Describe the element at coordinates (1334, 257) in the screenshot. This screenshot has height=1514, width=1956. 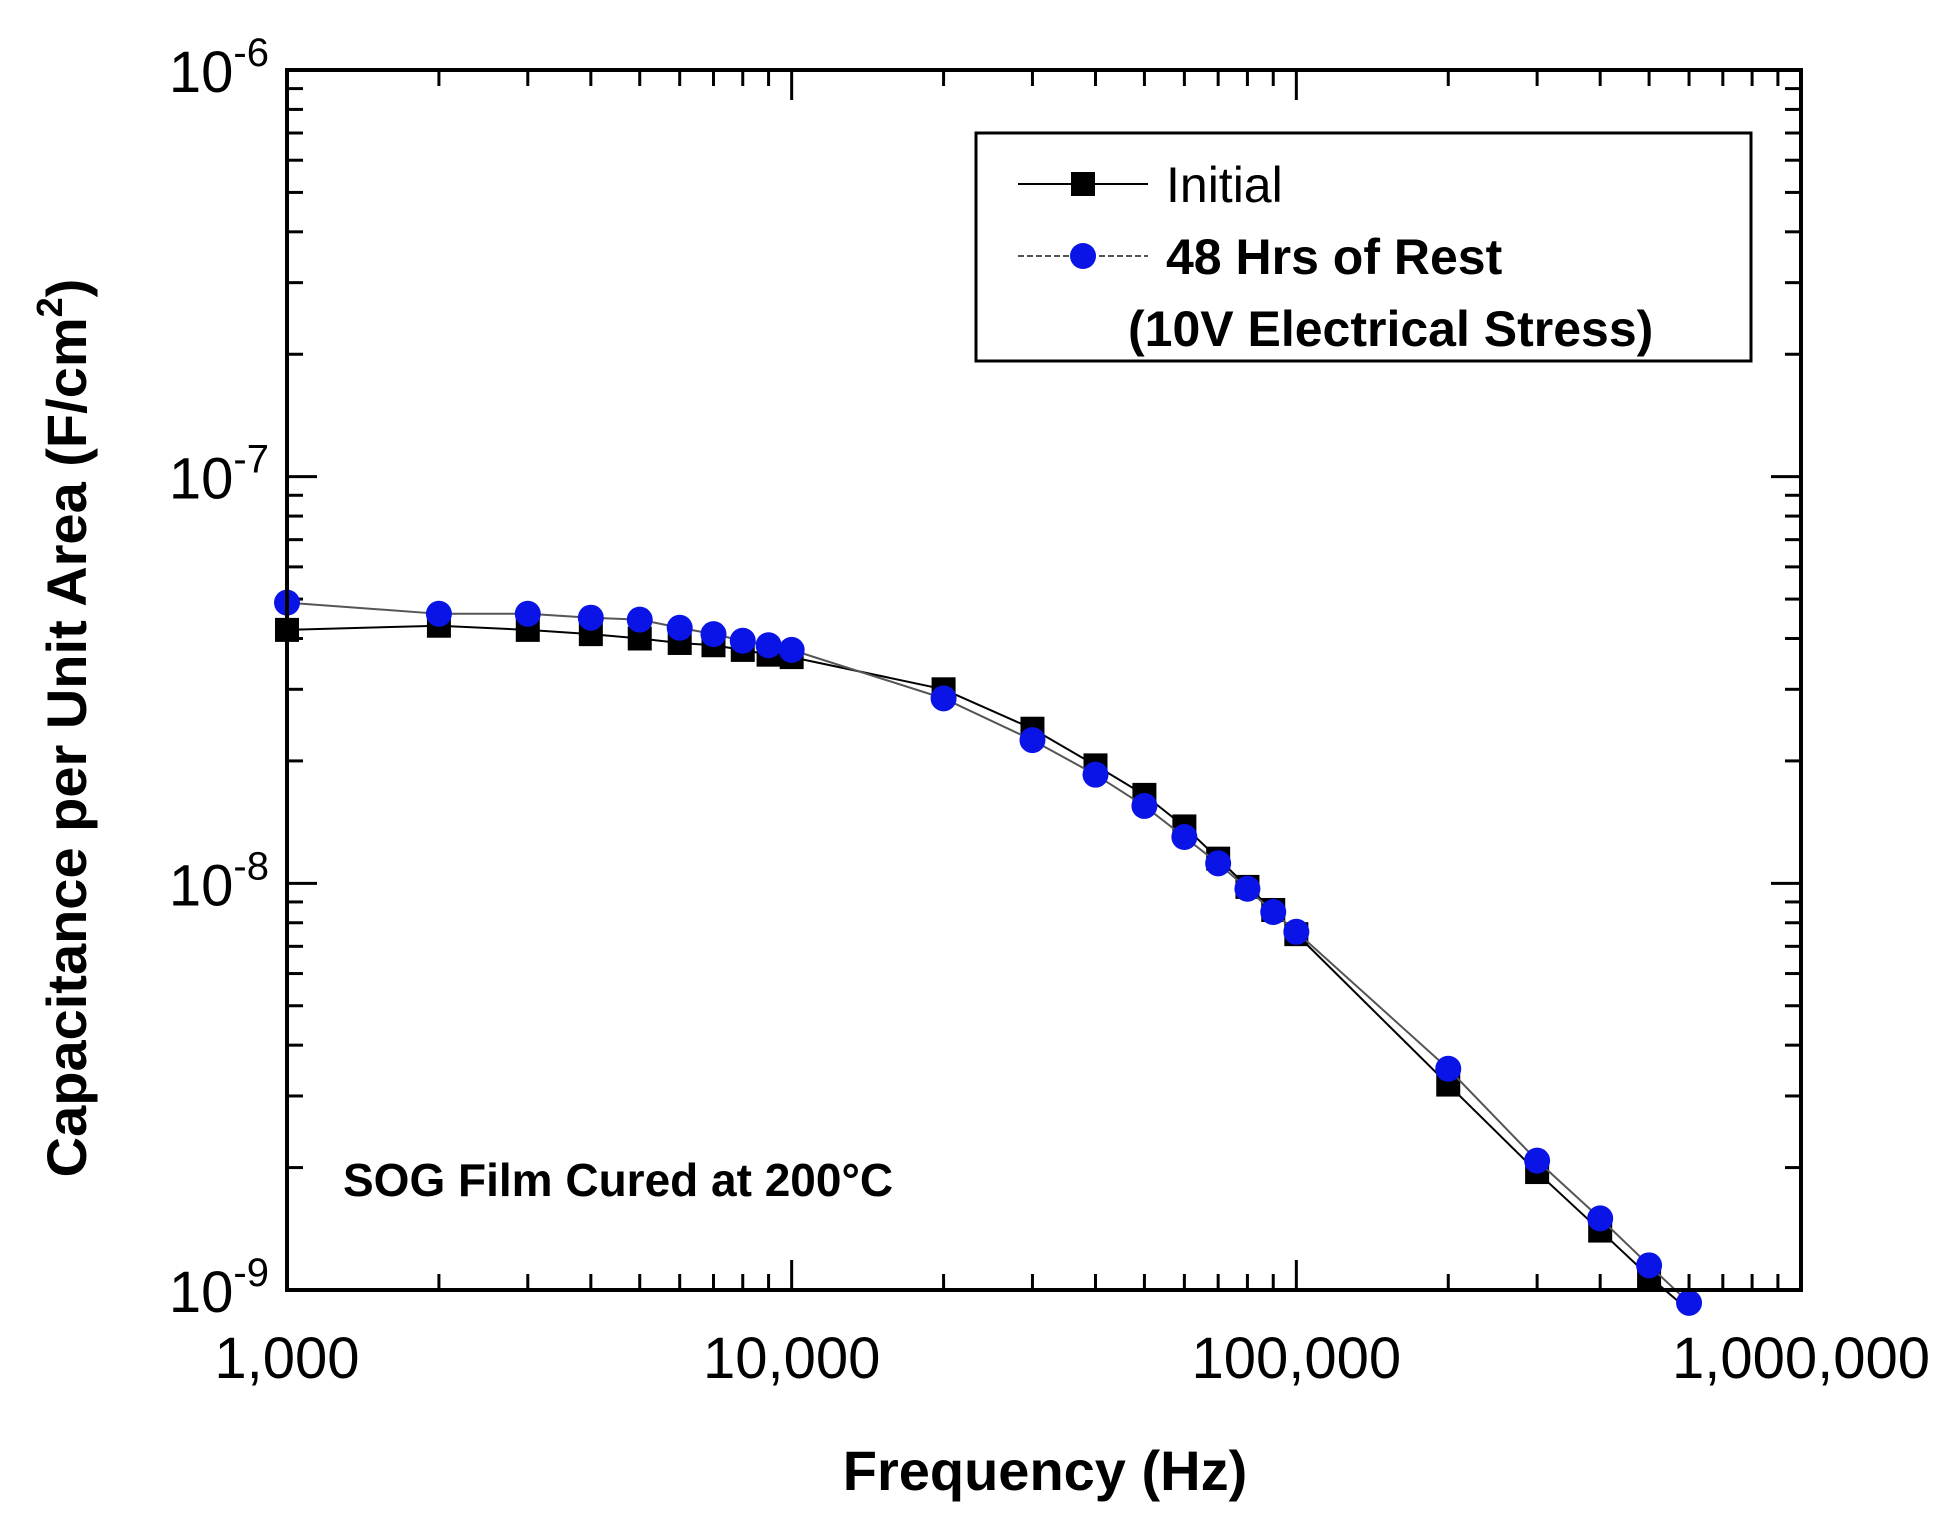
I see `legend-label-rest: 48 Hrs of Rest` at that location.